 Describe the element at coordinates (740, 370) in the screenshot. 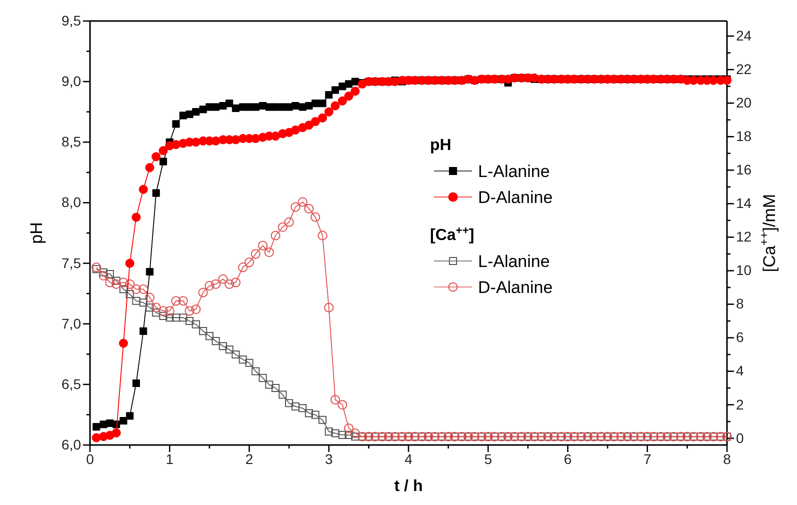

I see `y2-tick-label: 4` at that location.